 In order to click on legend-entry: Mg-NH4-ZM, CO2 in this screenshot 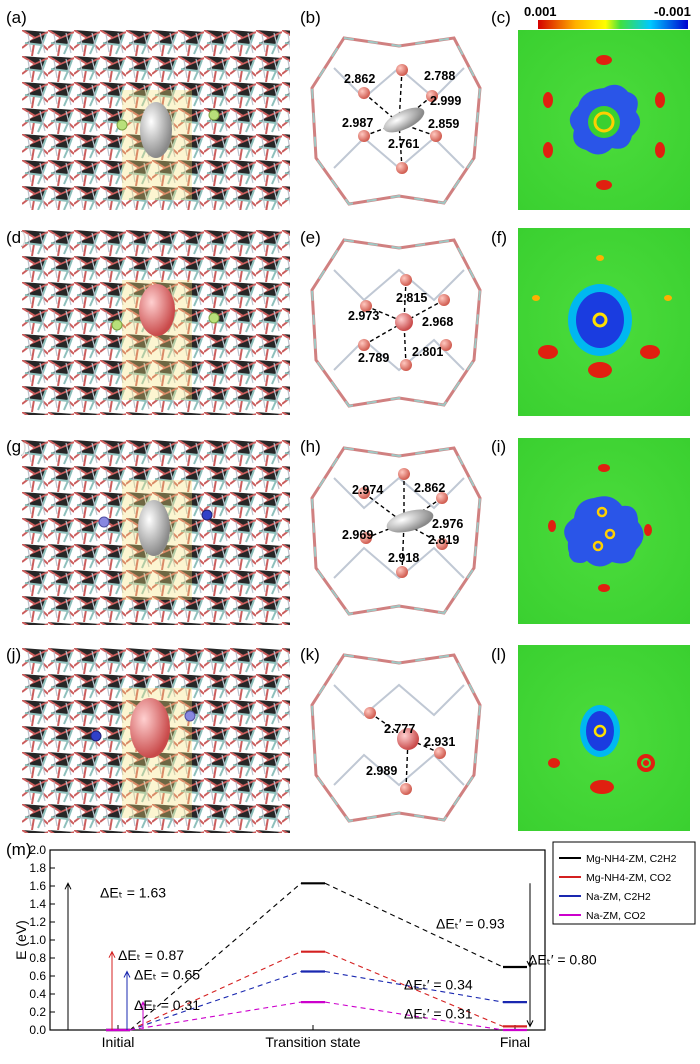, I will do `click(628, 878)`.